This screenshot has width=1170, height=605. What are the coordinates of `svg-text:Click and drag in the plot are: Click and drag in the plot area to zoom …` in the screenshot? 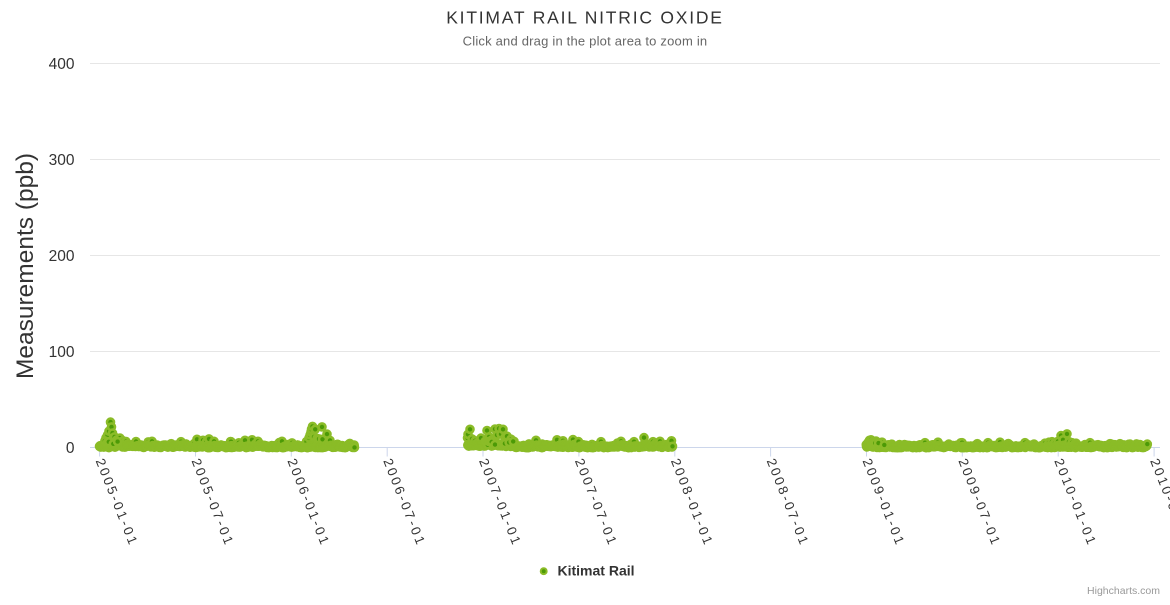 It's located at (585, 41).